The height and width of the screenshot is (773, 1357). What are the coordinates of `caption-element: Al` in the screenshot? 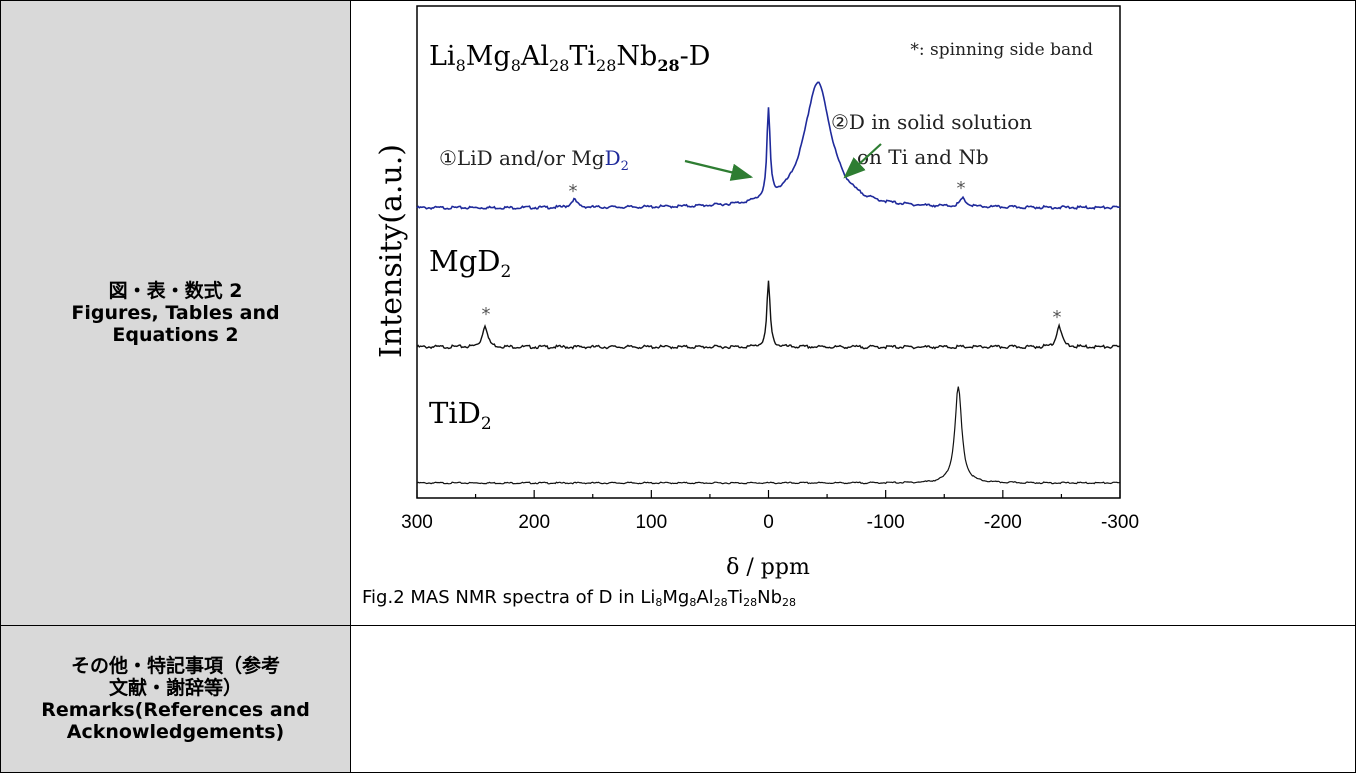 It's located at (705, 597).